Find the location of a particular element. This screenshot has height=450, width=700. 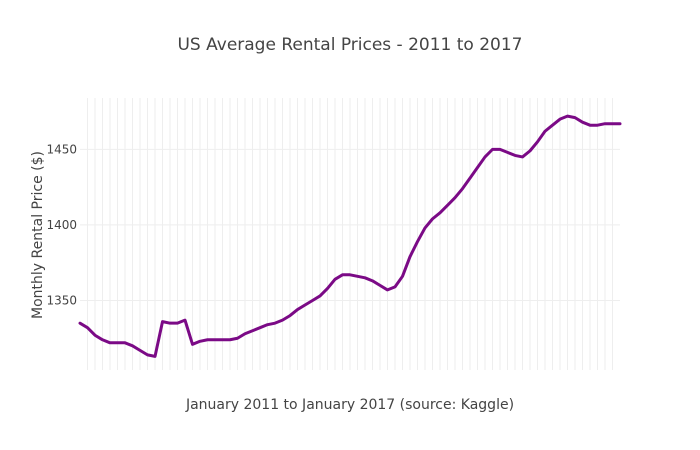

y-tick-label: 1400 is located at coordinates (61, 225).